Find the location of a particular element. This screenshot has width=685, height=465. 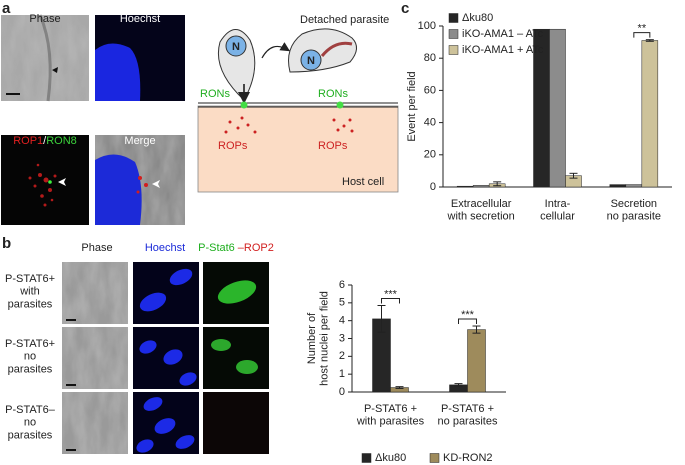

microscopy-hoechst is located at coordinates (140, 58).